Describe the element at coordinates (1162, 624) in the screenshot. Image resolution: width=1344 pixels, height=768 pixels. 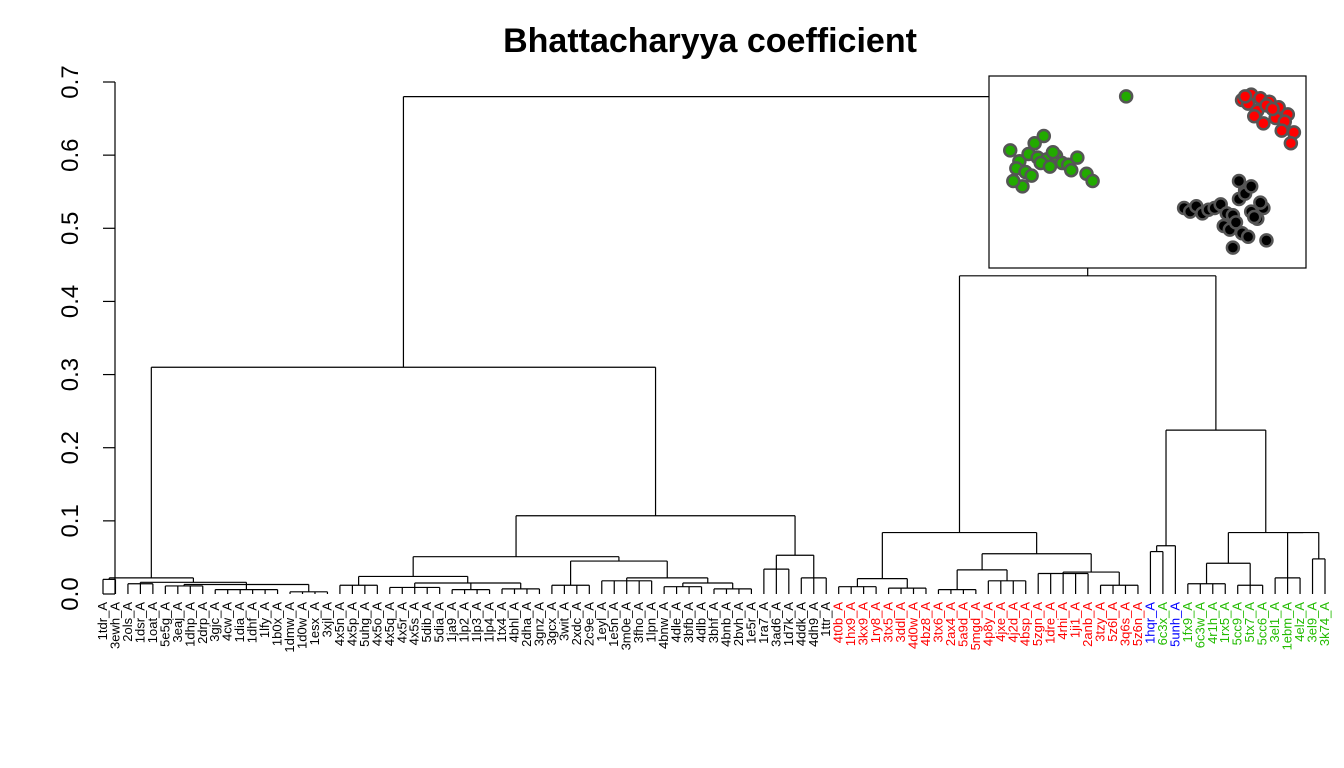
I see `leaf-label: 6c3x_A` at that location.